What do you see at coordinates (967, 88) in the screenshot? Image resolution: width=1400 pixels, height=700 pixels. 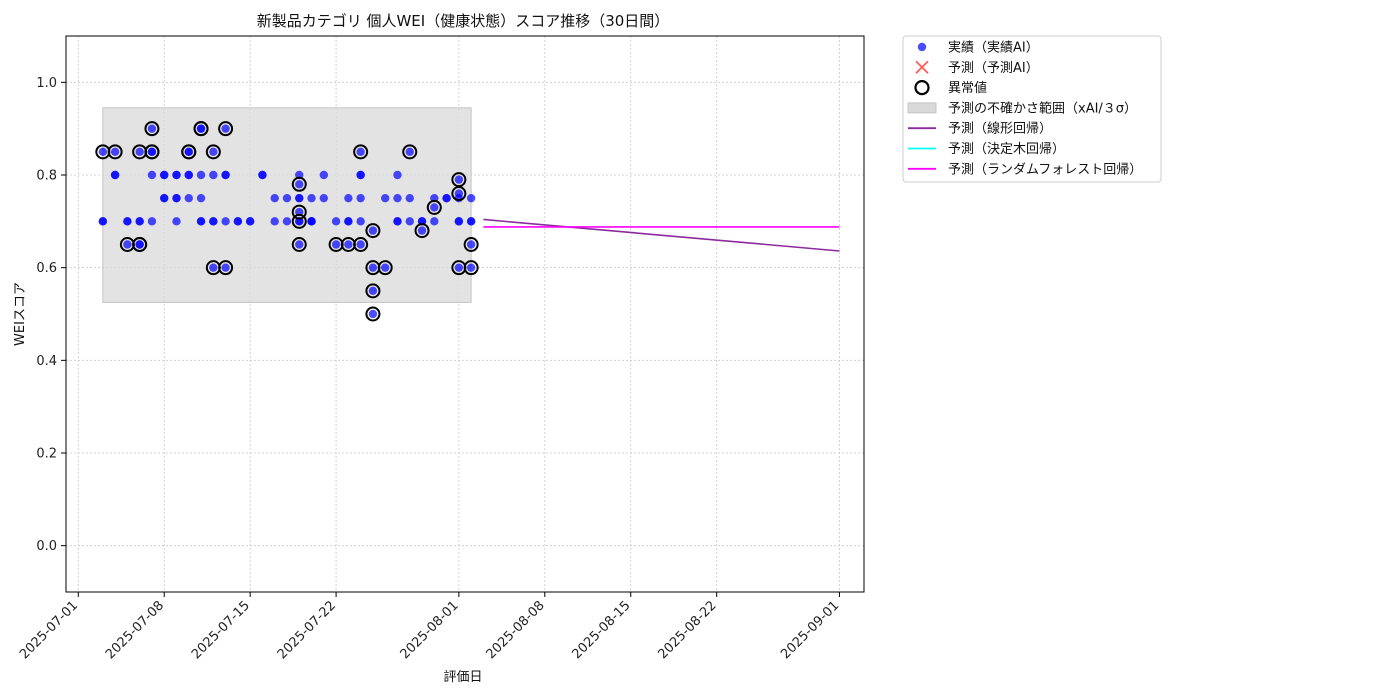 I see `legend-label-anomaly: 異常値` at bounding box center [967, 88].